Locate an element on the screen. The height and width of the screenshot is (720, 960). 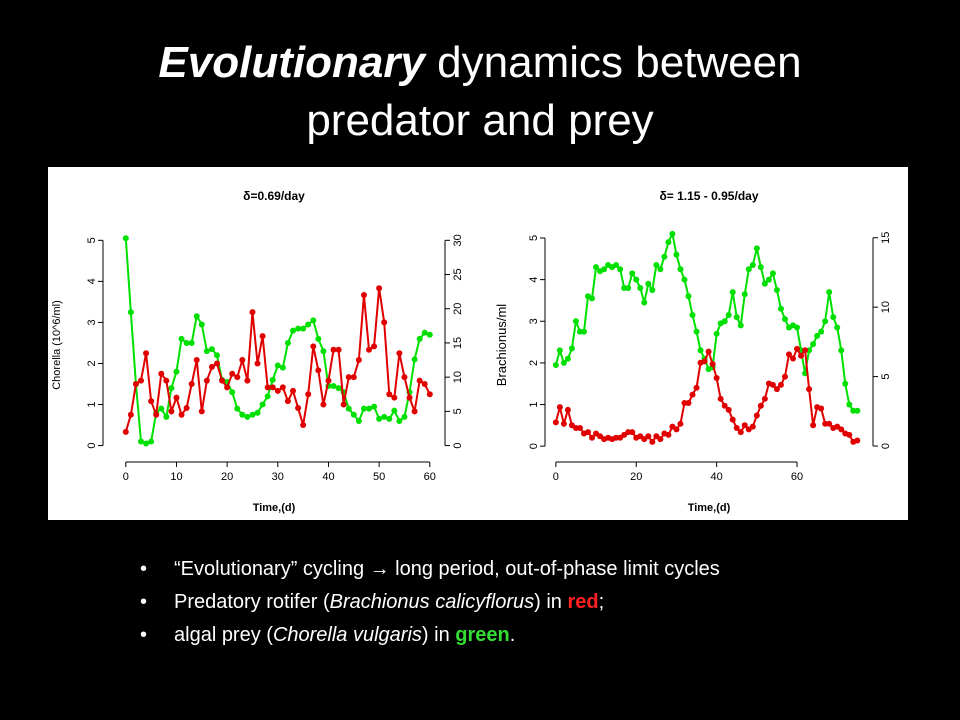
y-axis-tick-label: 3 is located at coordinates (92, 322).